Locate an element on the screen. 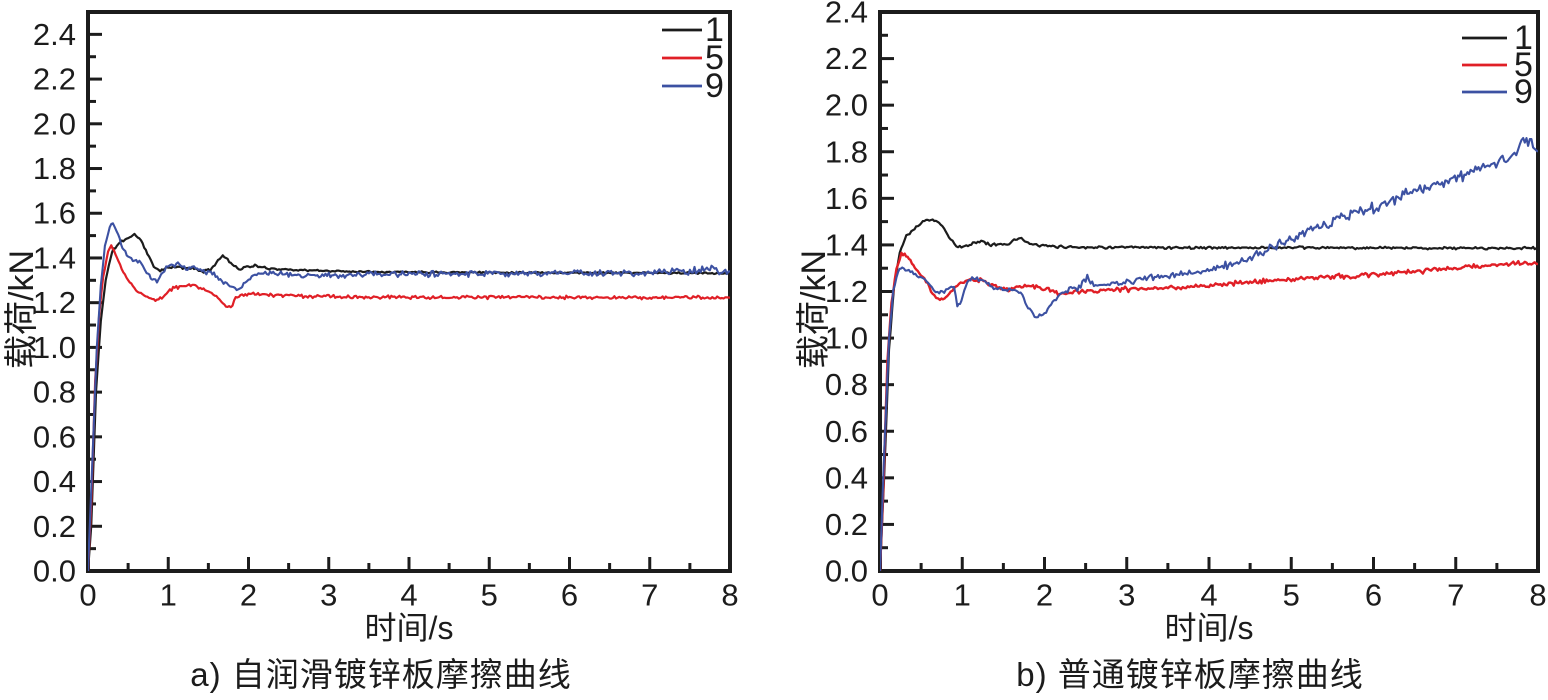 This screenshot has height=700, width=1548. chart-a-caption: a) 自润滑镀锌板摩擦曲线 is located at coordinates (381, 674).